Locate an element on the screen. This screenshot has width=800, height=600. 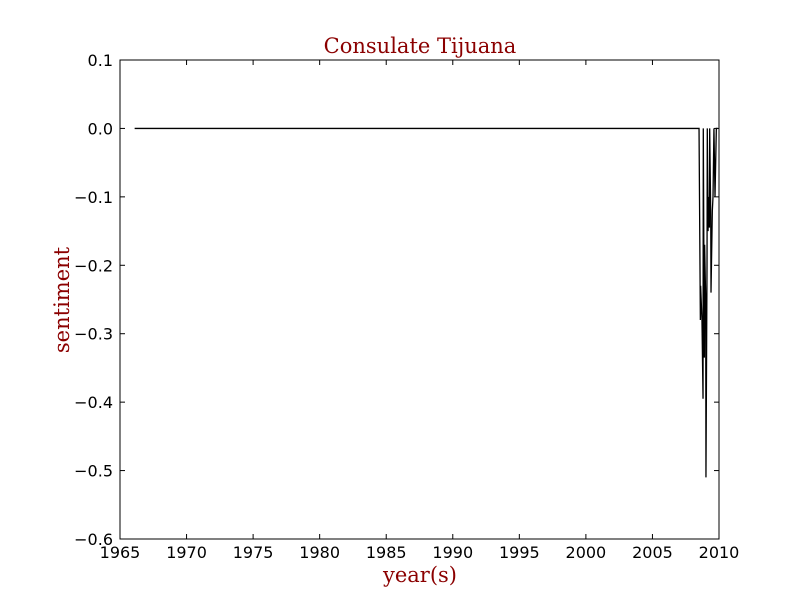
x-tick-label: 1990 is located at coordinates (452, 552).